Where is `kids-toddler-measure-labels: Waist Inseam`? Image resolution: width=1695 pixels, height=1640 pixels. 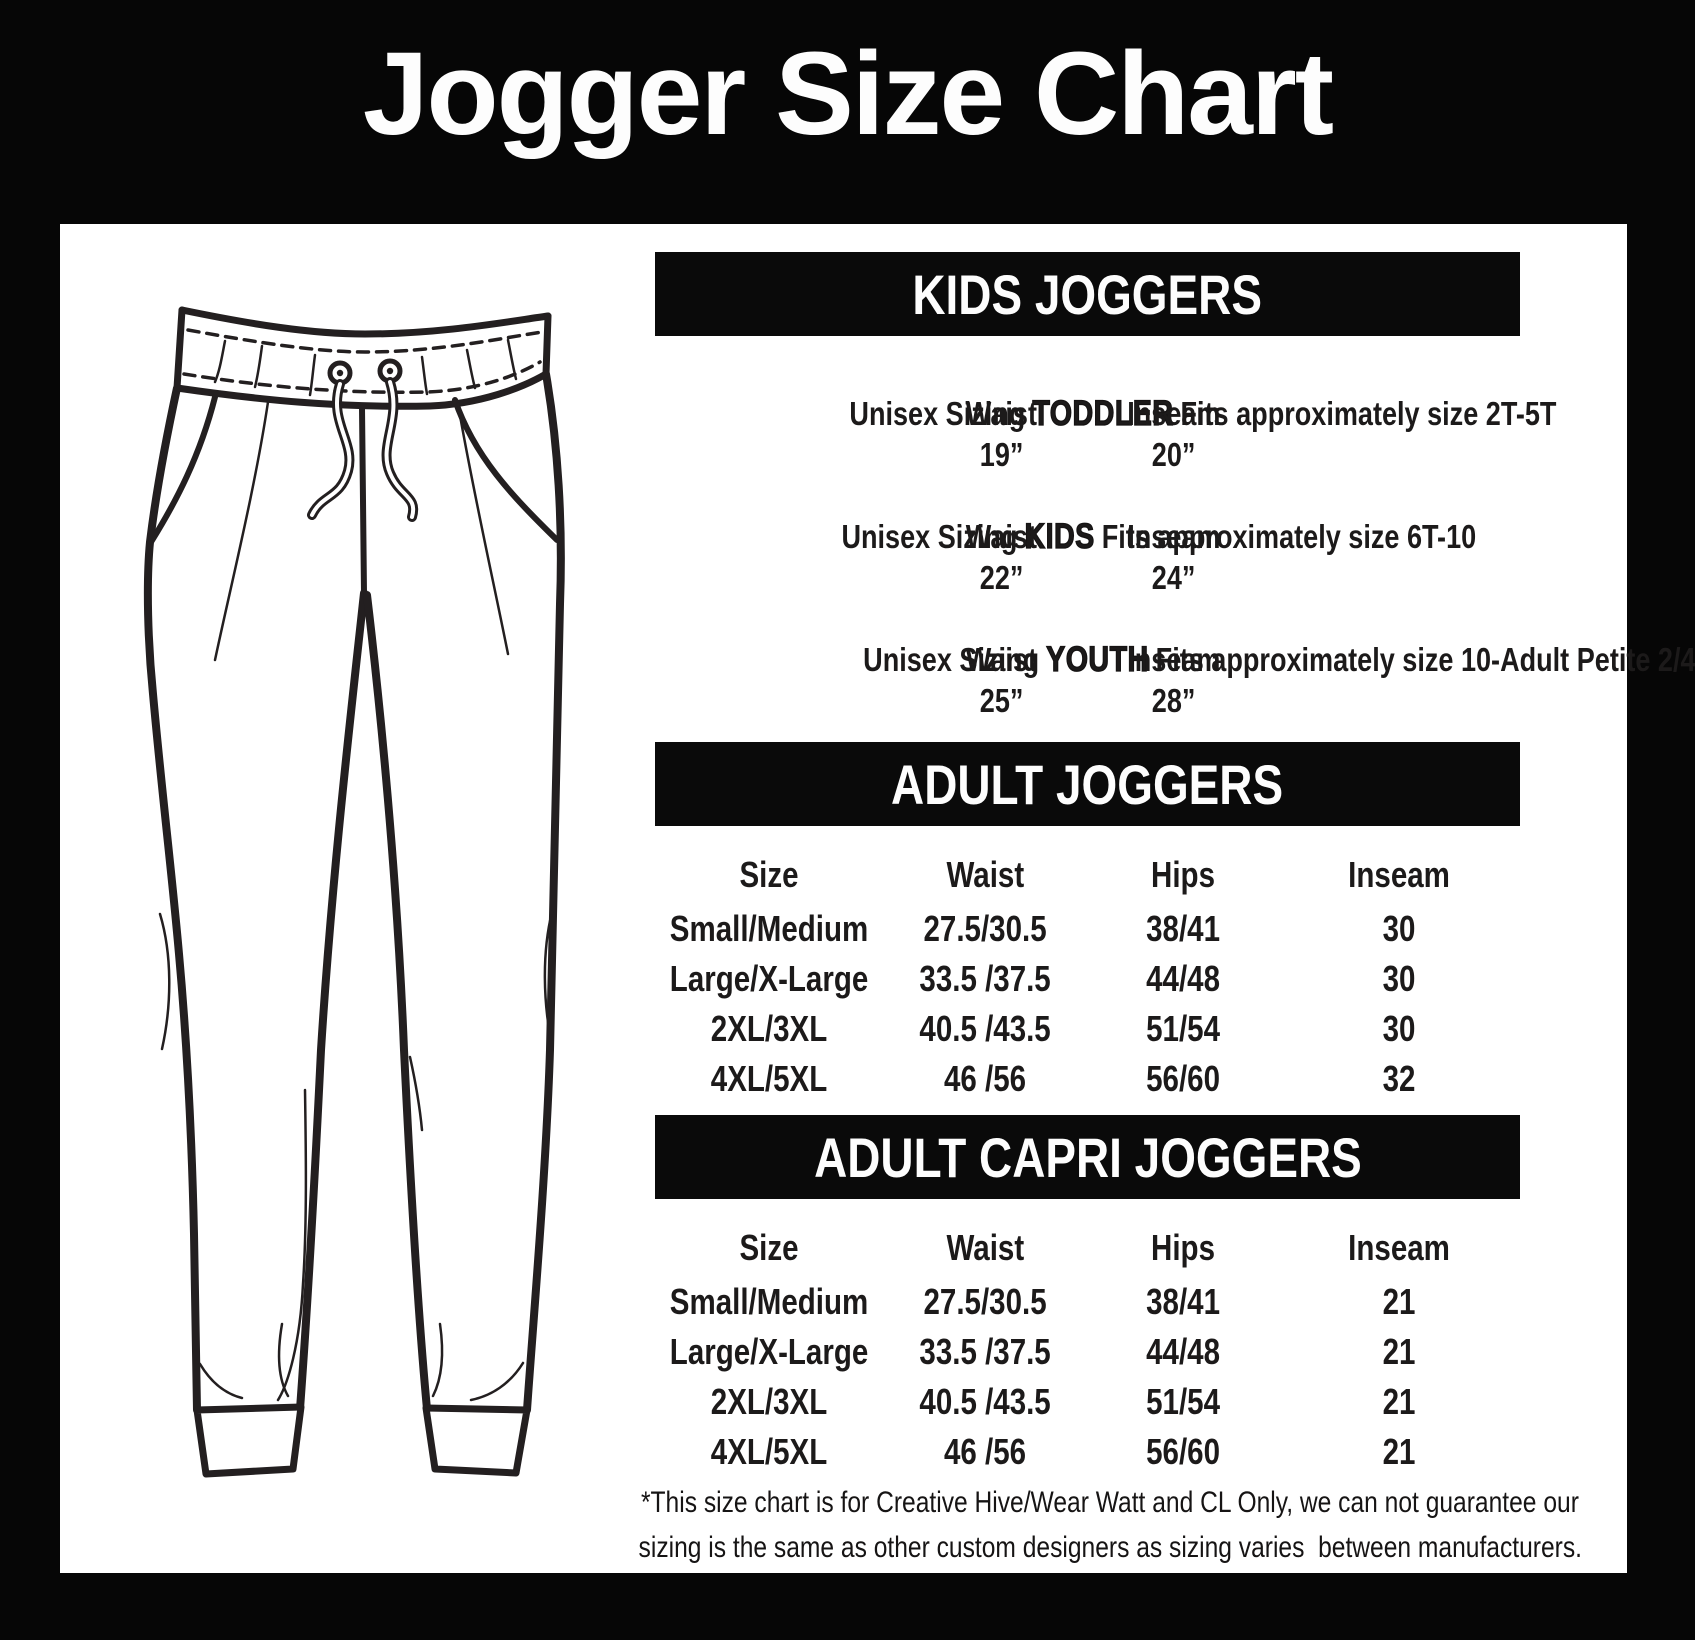 kids-toddler-measure-labels: Waist Inseam is located at coordinates (1087, 413).